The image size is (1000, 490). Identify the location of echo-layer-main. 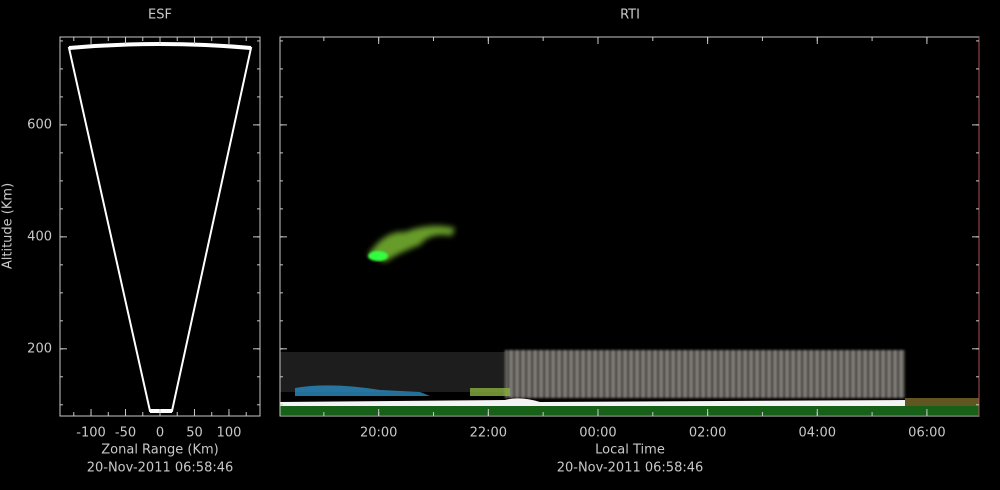
(705, 374).